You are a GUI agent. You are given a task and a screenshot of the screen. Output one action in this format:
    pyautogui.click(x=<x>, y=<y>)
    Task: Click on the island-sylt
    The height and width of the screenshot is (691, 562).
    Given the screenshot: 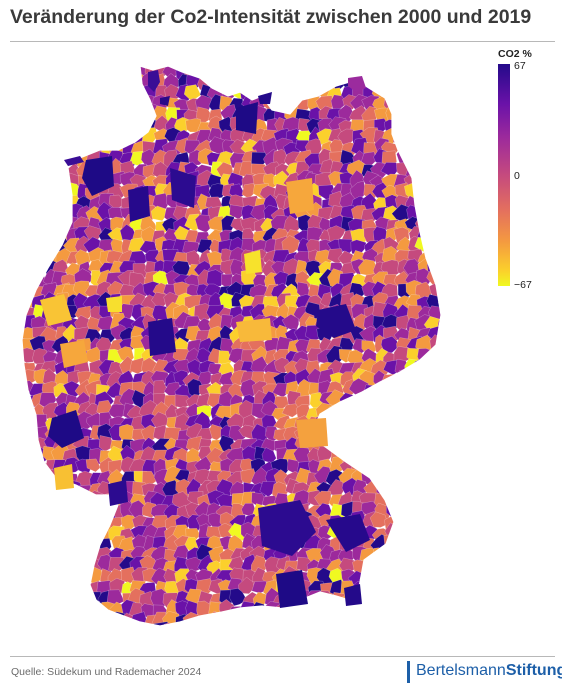 What is the action you would take?
    pyautogui.click(x=154, y=81)
    